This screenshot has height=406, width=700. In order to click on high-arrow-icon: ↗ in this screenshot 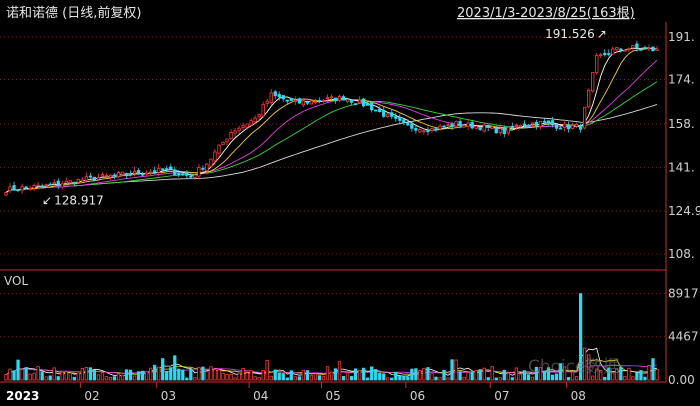, I will do `click(602, 34)`.